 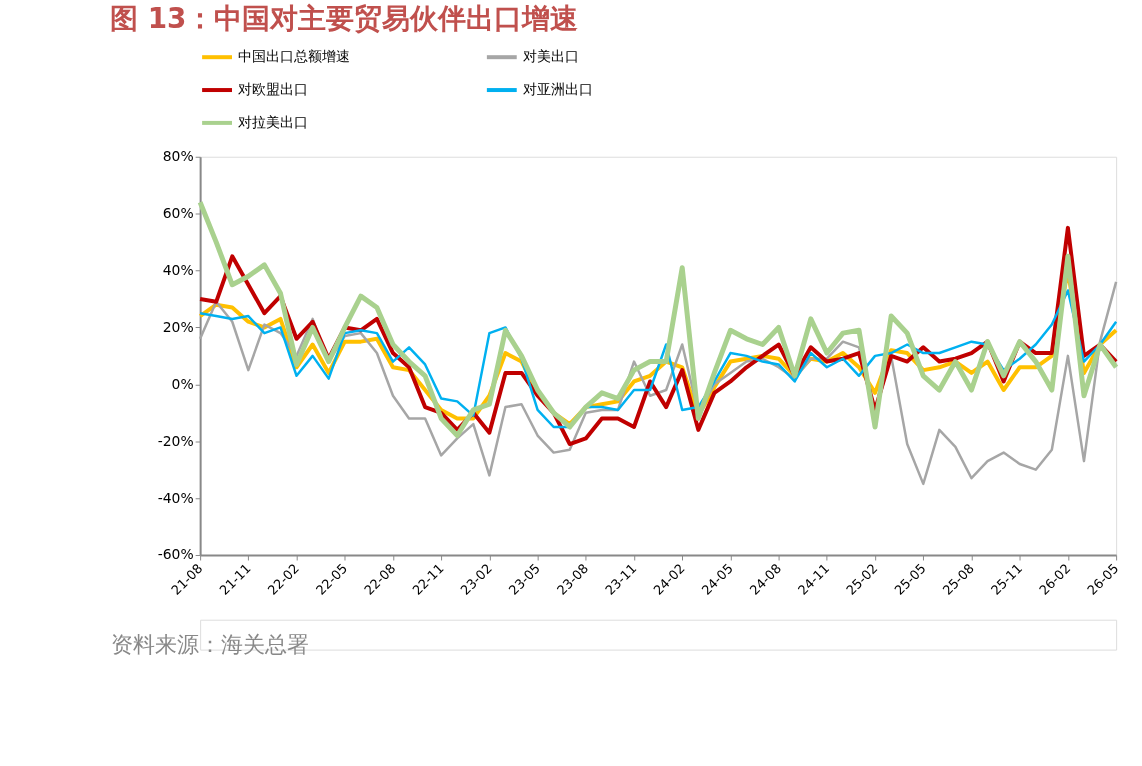 I want to click on y-tick-label: 20%, so click(x=178, y=326).